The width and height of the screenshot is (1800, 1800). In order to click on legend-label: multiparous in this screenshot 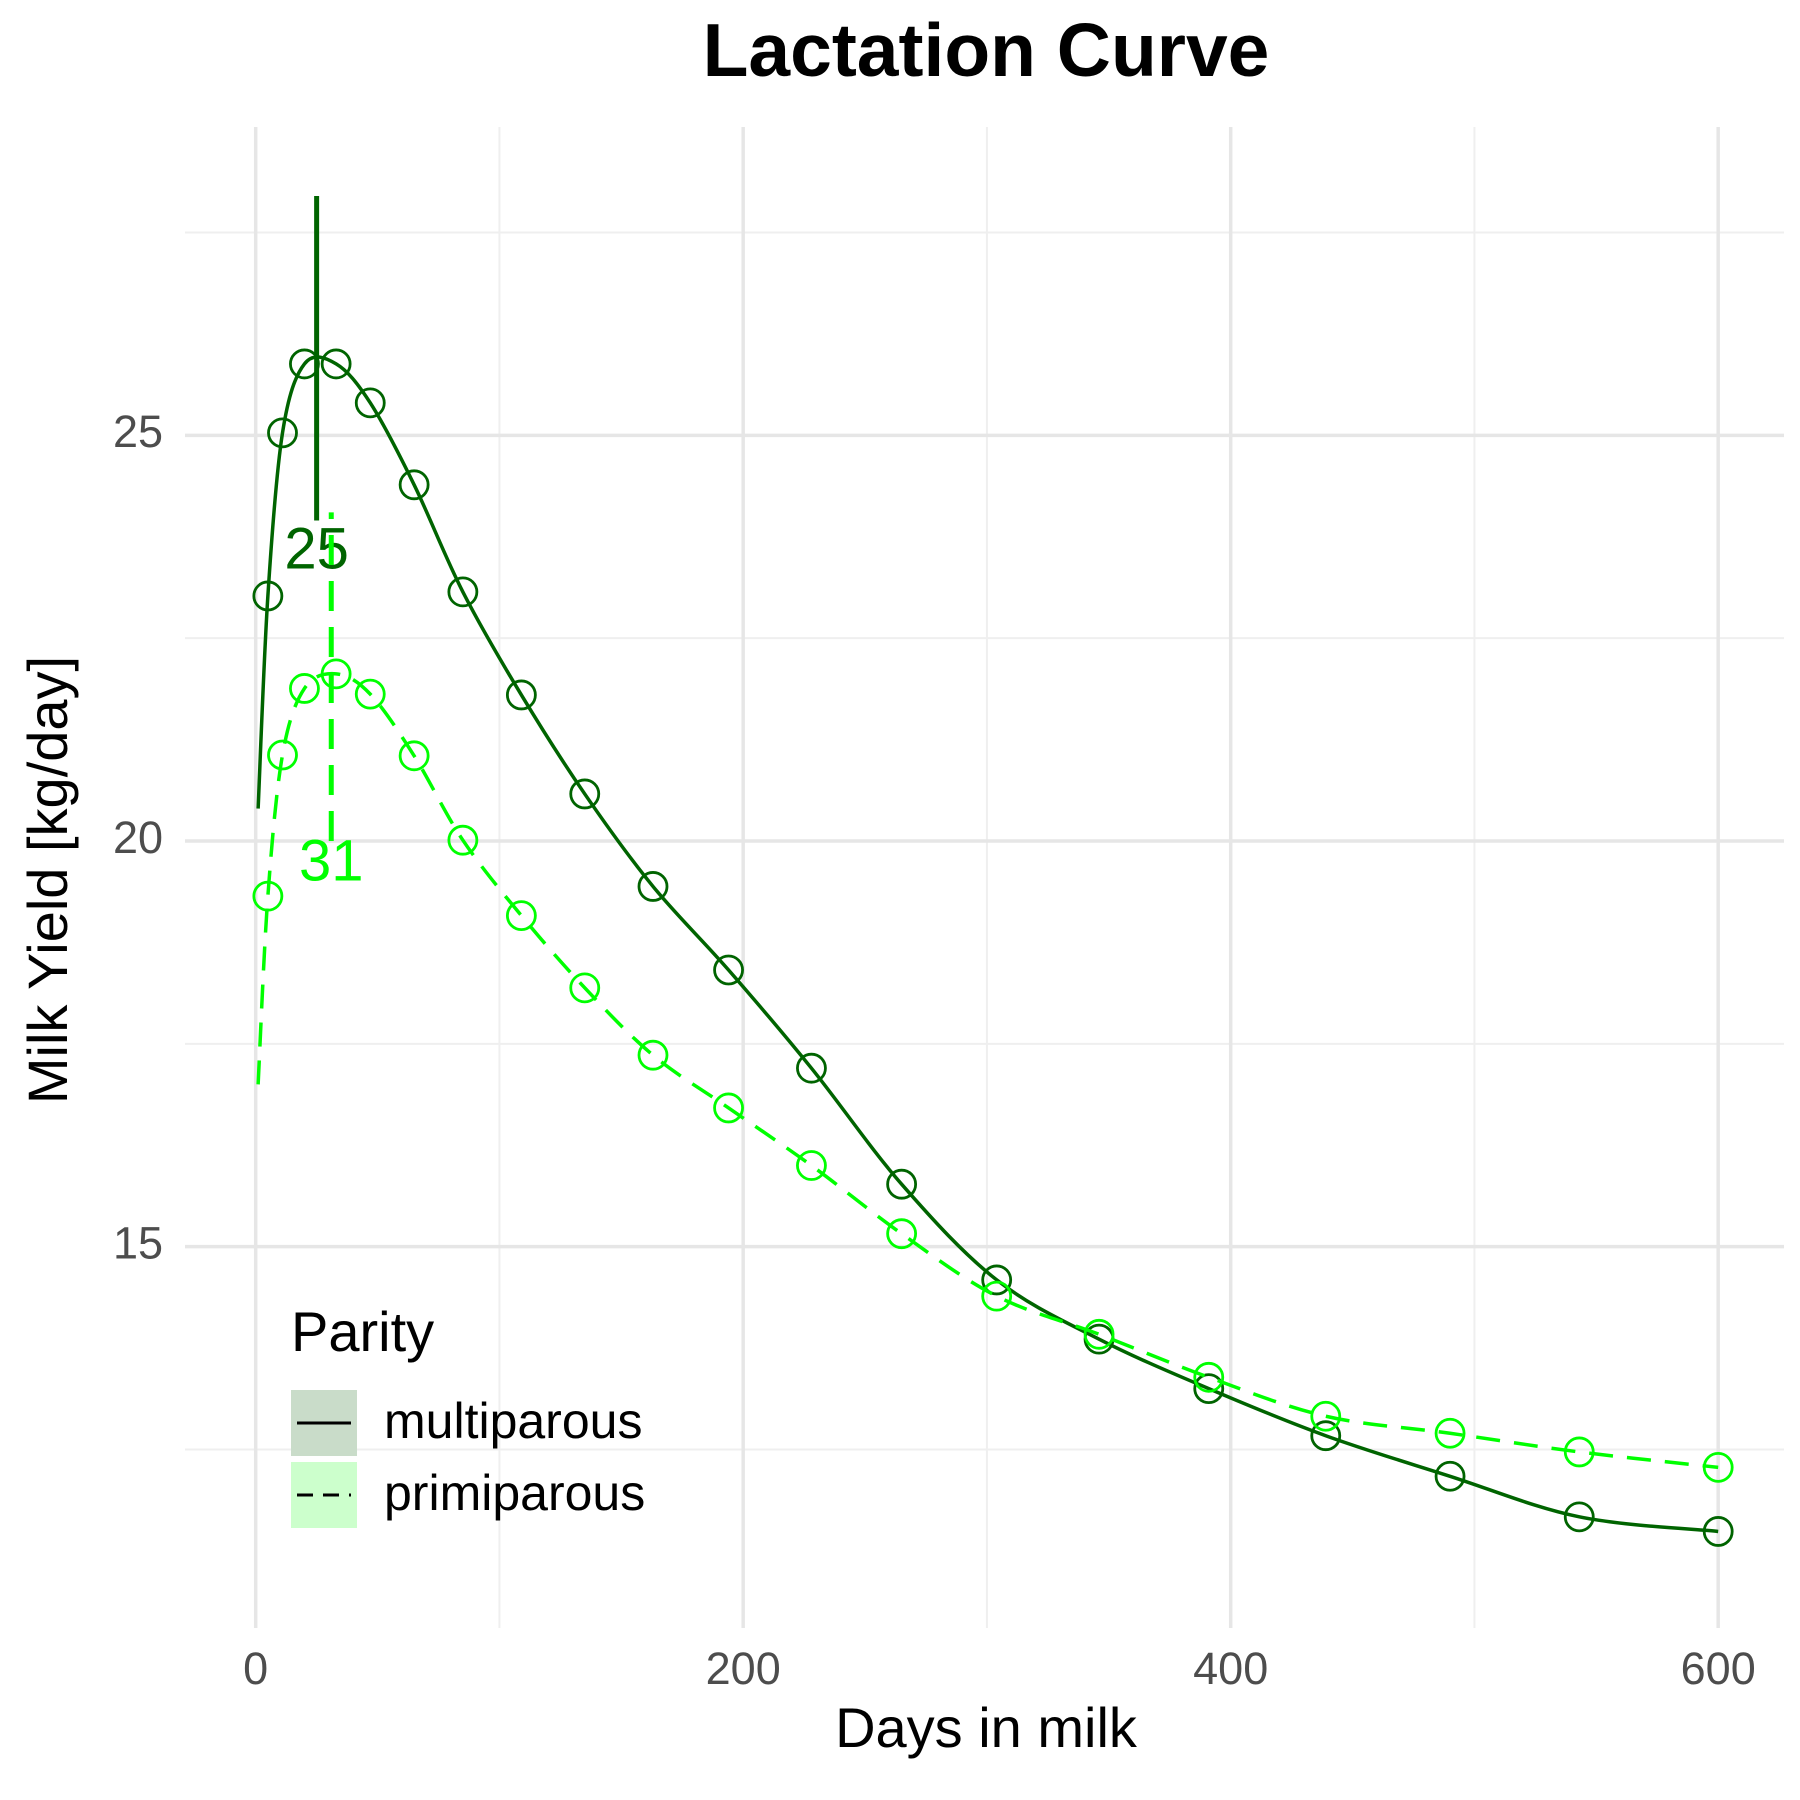, I will do `click(513, 1421)`.